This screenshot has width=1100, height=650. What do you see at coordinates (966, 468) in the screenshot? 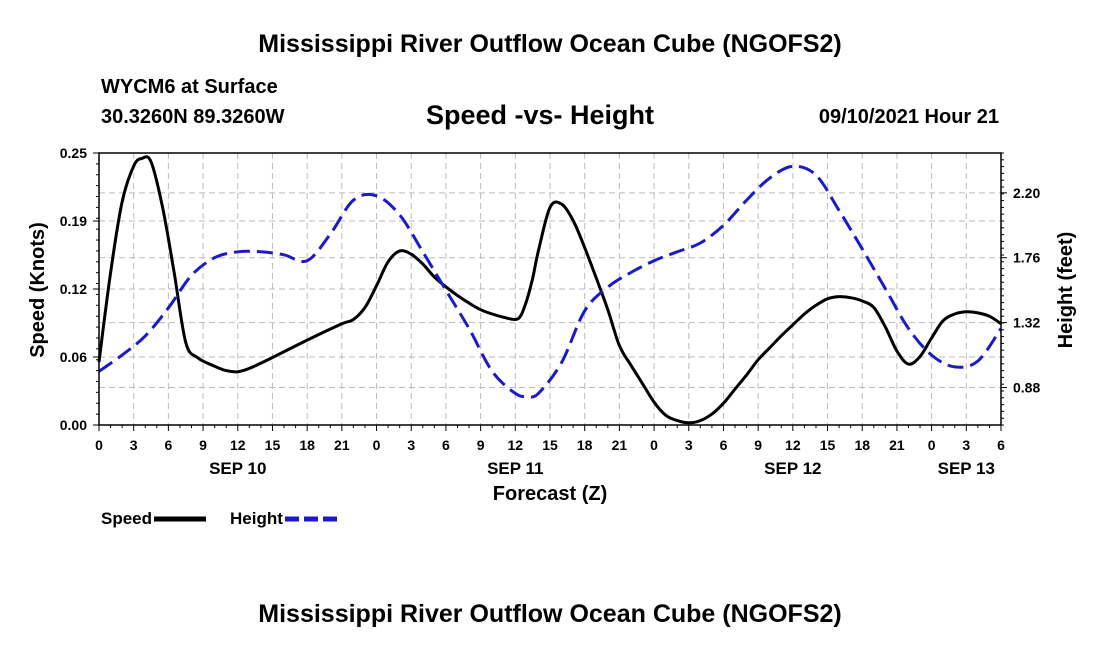
I see `date-label: SEP 13` at bounding box center [966, 468].